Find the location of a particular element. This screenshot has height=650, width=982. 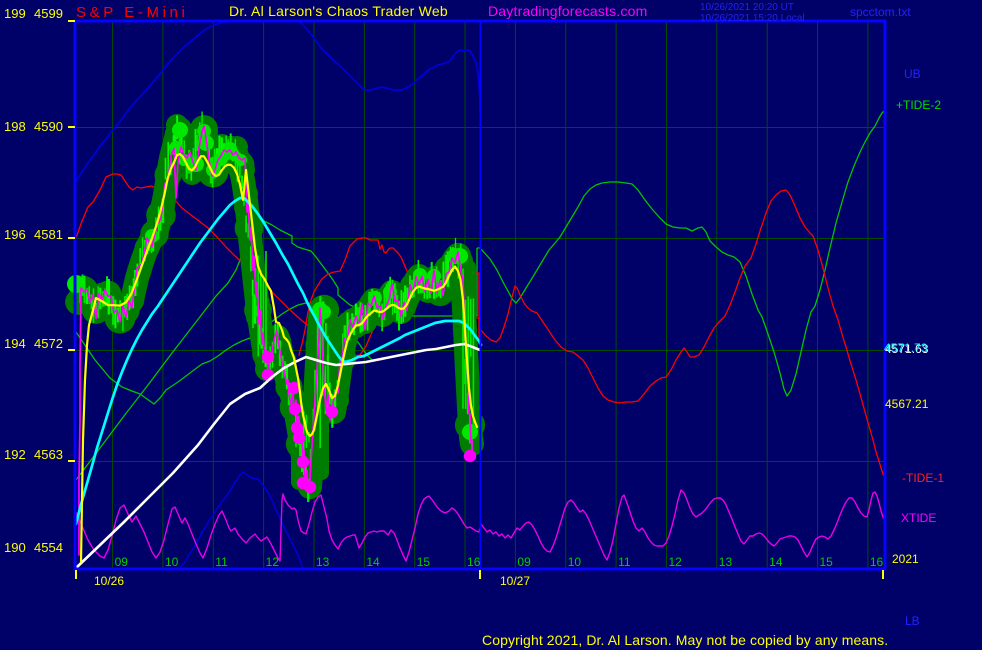

svg-text: 10/26 is located at coordinates (109, 581).